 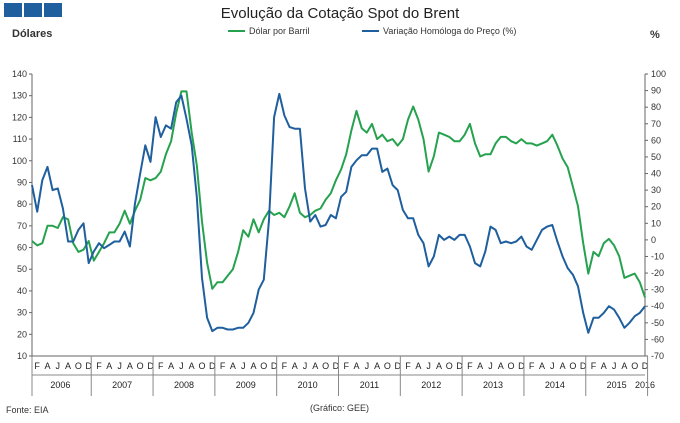 What do you see at coordinates (122, 385) in the screenshot?
I see `year-label: 2007` at bounding box center [122, 385].